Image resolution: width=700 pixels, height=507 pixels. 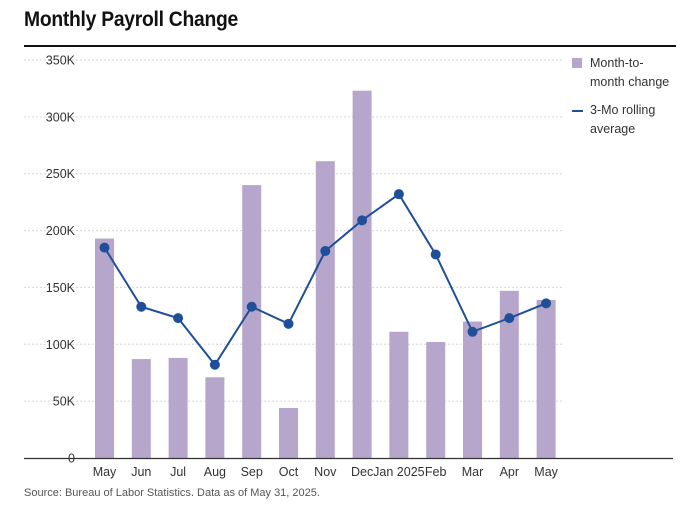 What do you see at coordinates (215, 472) in the screenshot?
I see `x-tick-label: Aug` at bounding box center [215, 472].